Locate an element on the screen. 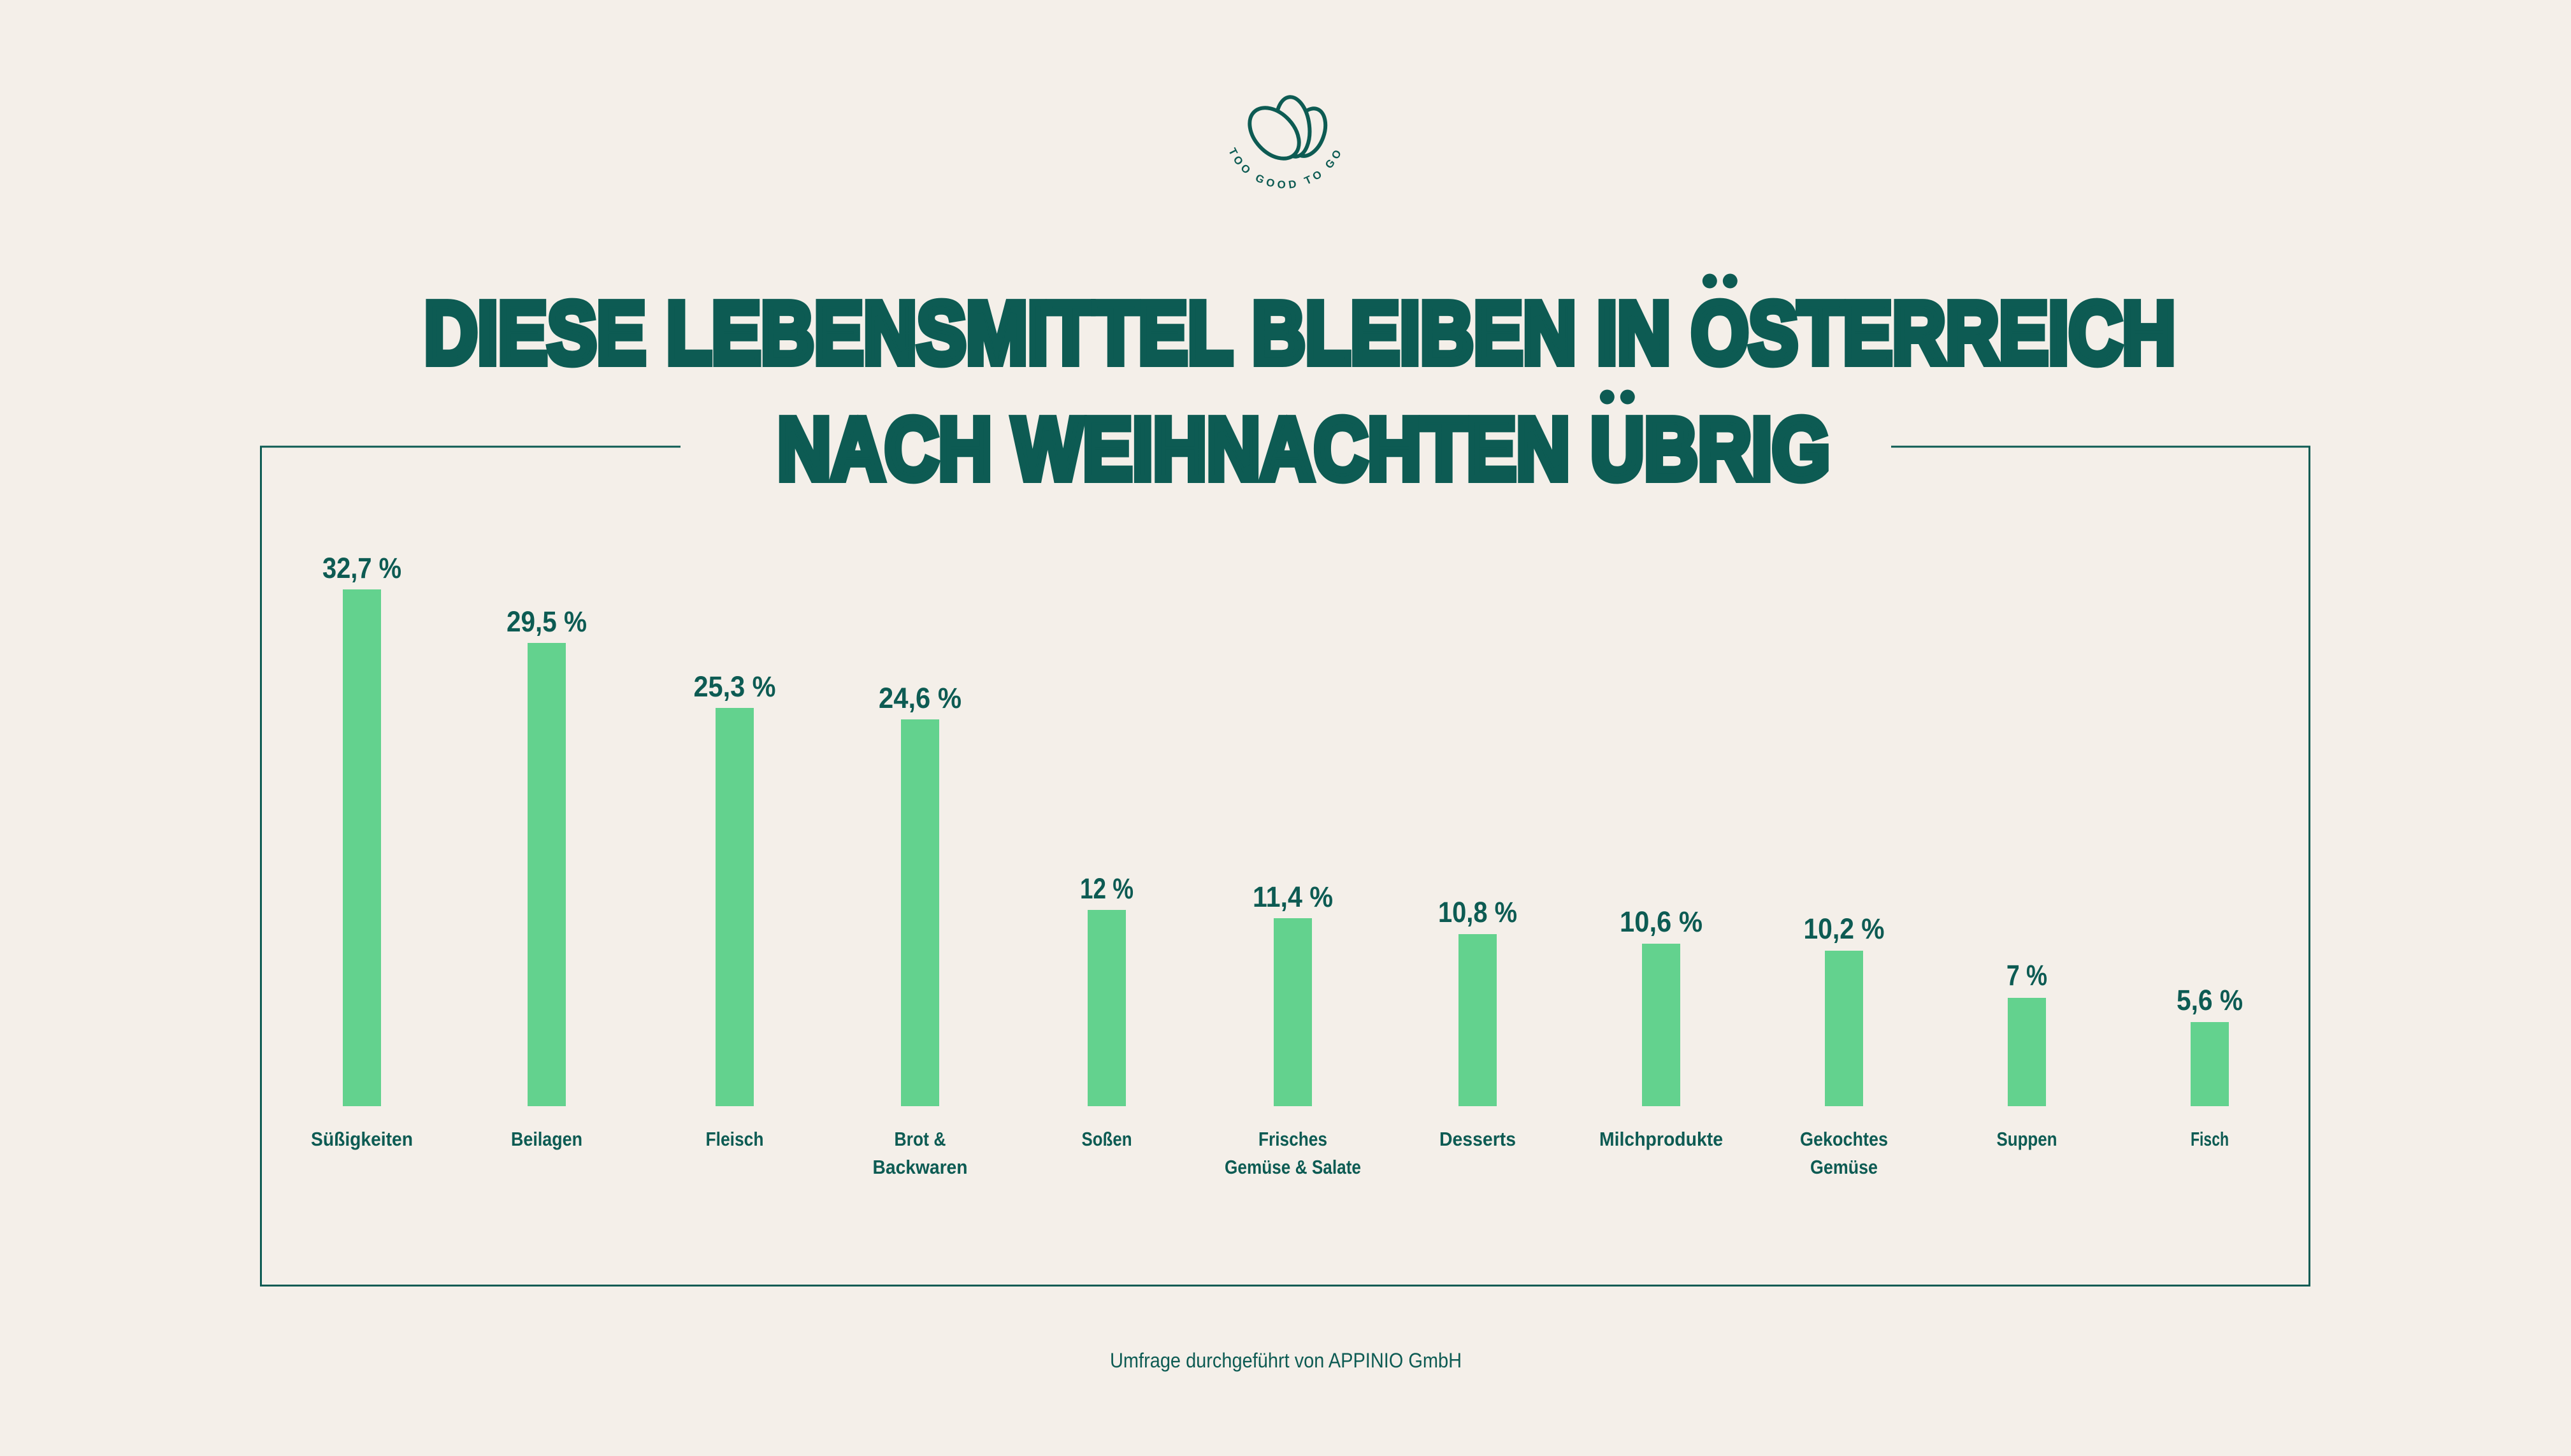  svg-text: Gemüse & Salate is located at coordinates (1293, 1167).